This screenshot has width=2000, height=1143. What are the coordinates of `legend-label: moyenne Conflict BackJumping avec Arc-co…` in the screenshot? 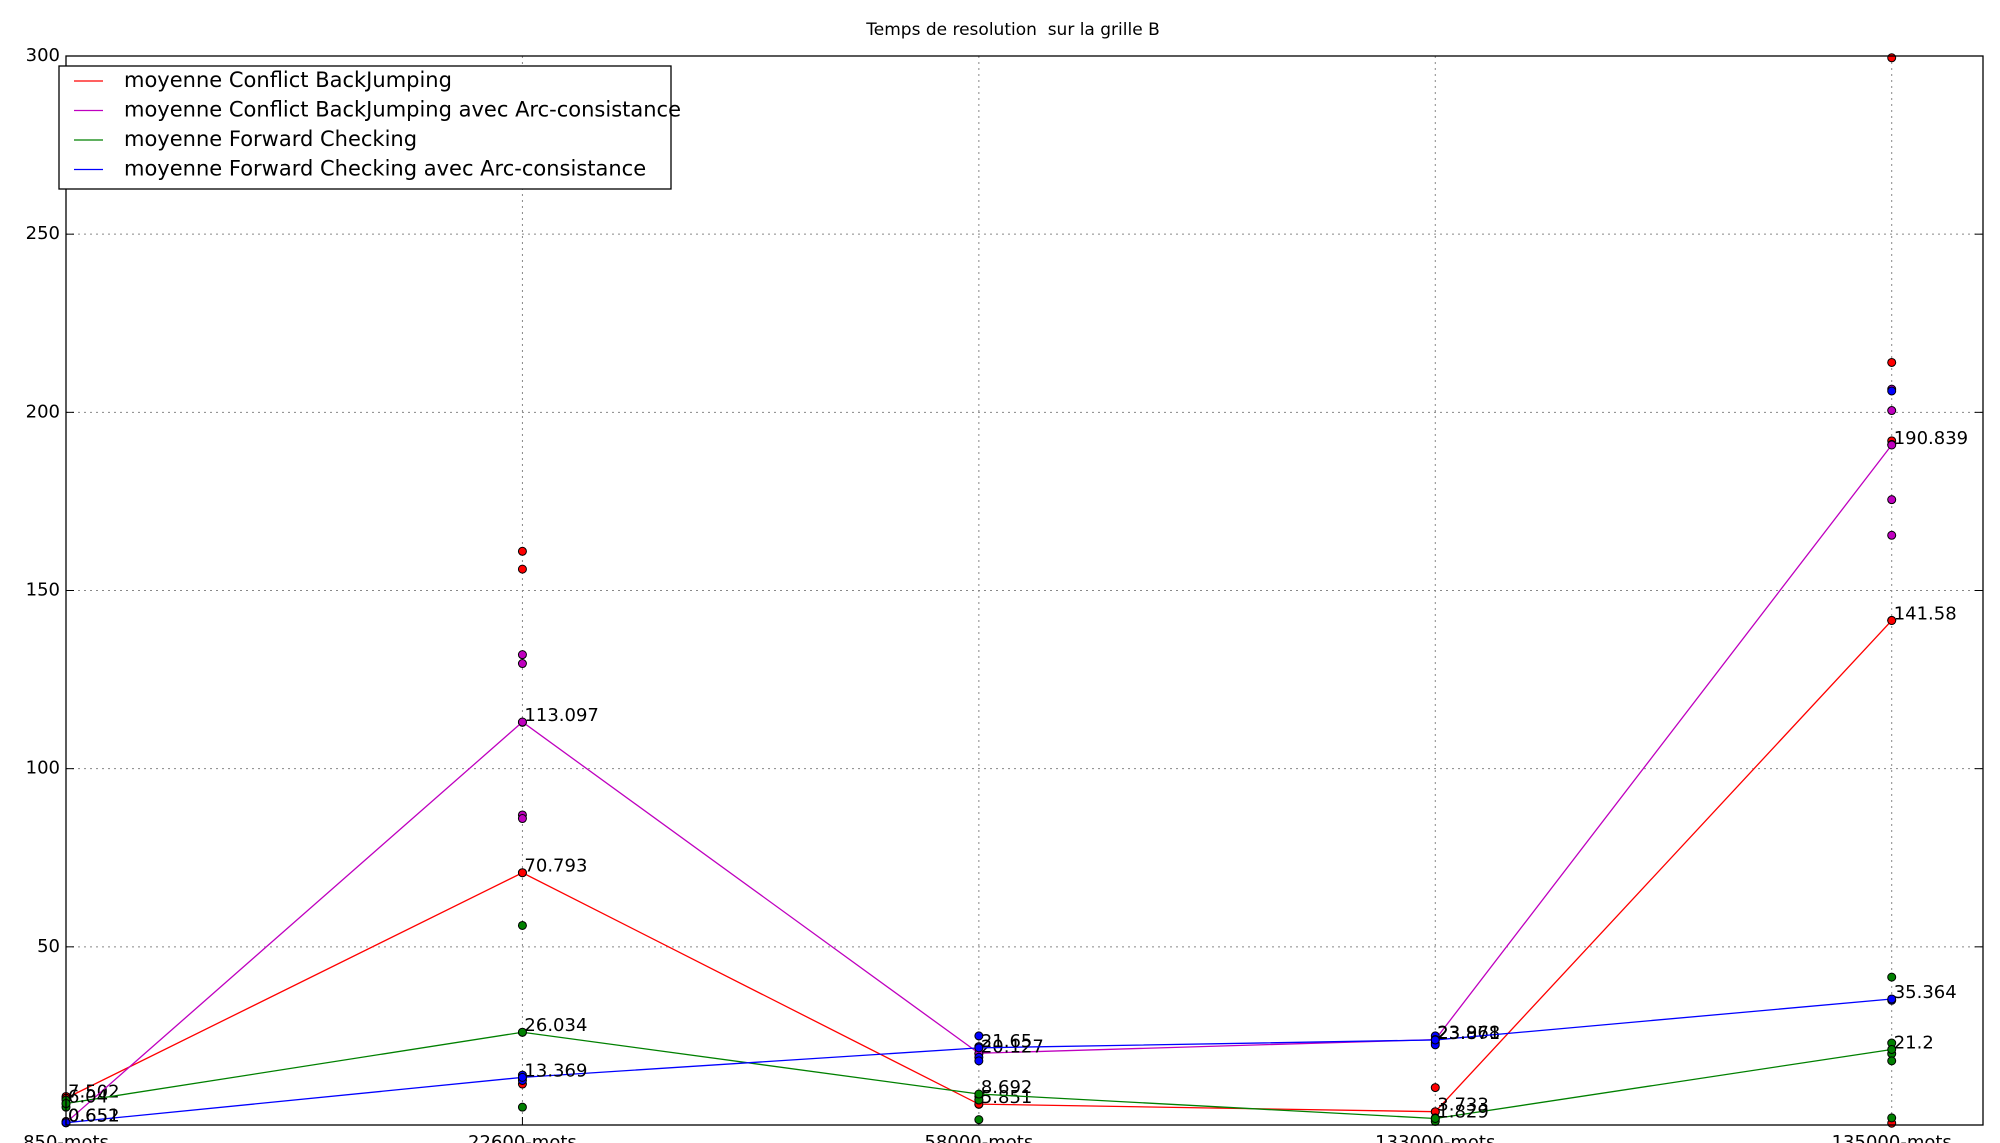 It's located at (402, 110).